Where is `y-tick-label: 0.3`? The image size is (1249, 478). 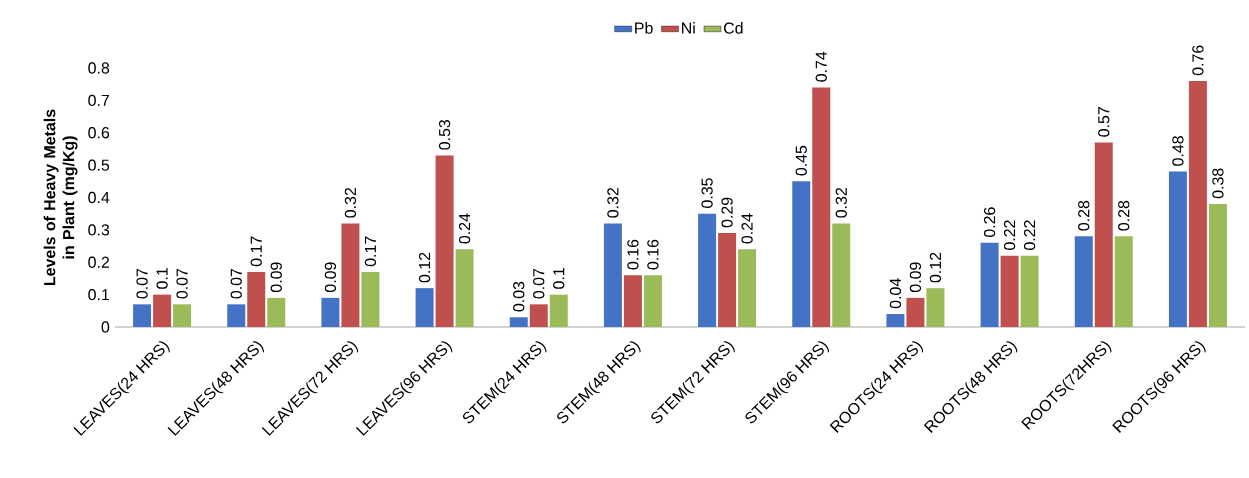
y-tick-label: 0.3 is located at coordinates (99, 230).